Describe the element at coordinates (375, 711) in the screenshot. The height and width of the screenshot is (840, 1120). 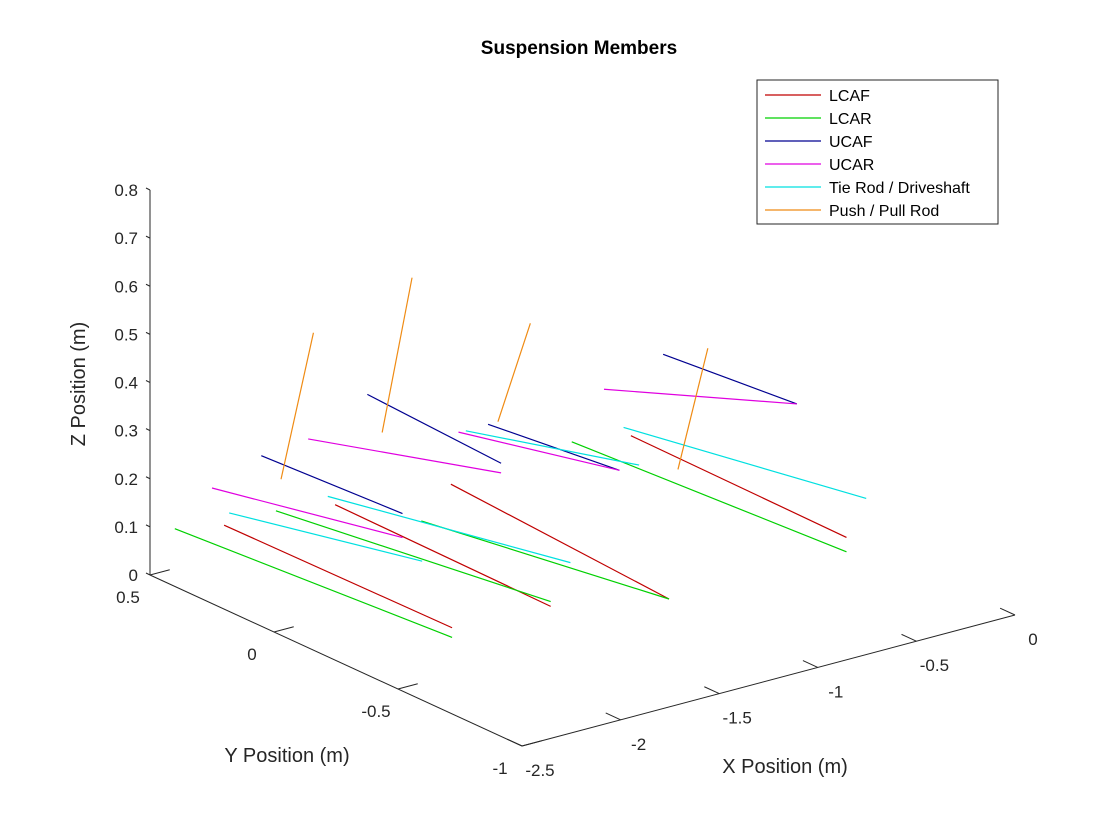
I see `y-tick-label: -0.5` at that location.